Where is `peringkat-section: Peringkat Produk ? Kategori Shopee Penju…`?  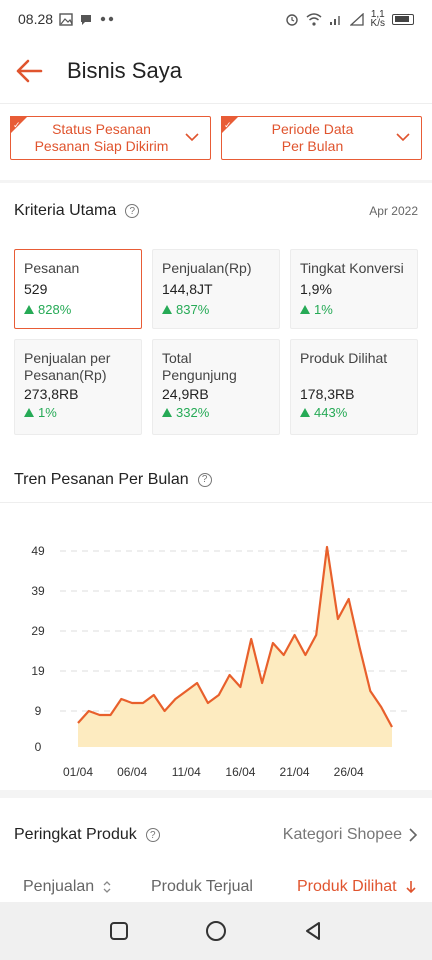 peringkat-section: Peringkat Produk ? Kategori Shopee Penju… is located at coordinates (216, 850).